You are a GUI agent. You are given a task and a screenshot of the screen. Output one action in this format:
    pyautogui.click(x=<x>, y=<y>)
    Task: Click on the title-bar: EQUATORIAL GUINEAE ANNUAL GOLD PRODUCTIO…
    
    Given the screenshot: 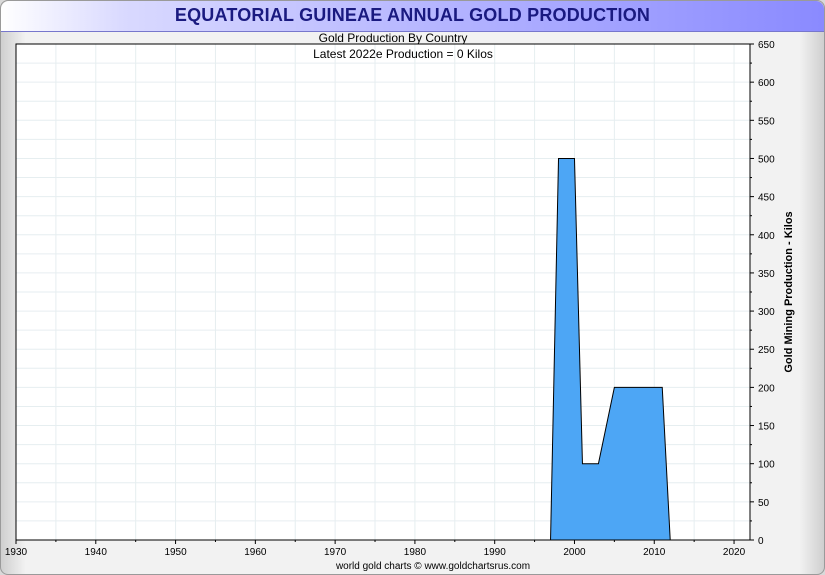 What is the action you would take?
    pyautogui.click(x=412, y=16)
    